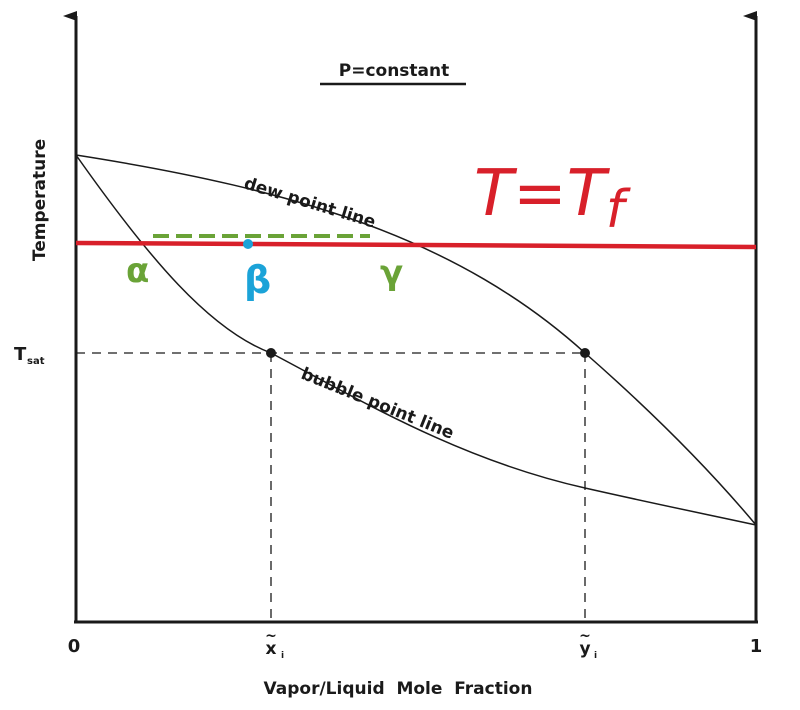 This screenshot has height=710, width=800. What do you see at coordinates (40, 200) in the screenshot?
I see `y-axis-label: Temperature` at bounding box center [40, 200].